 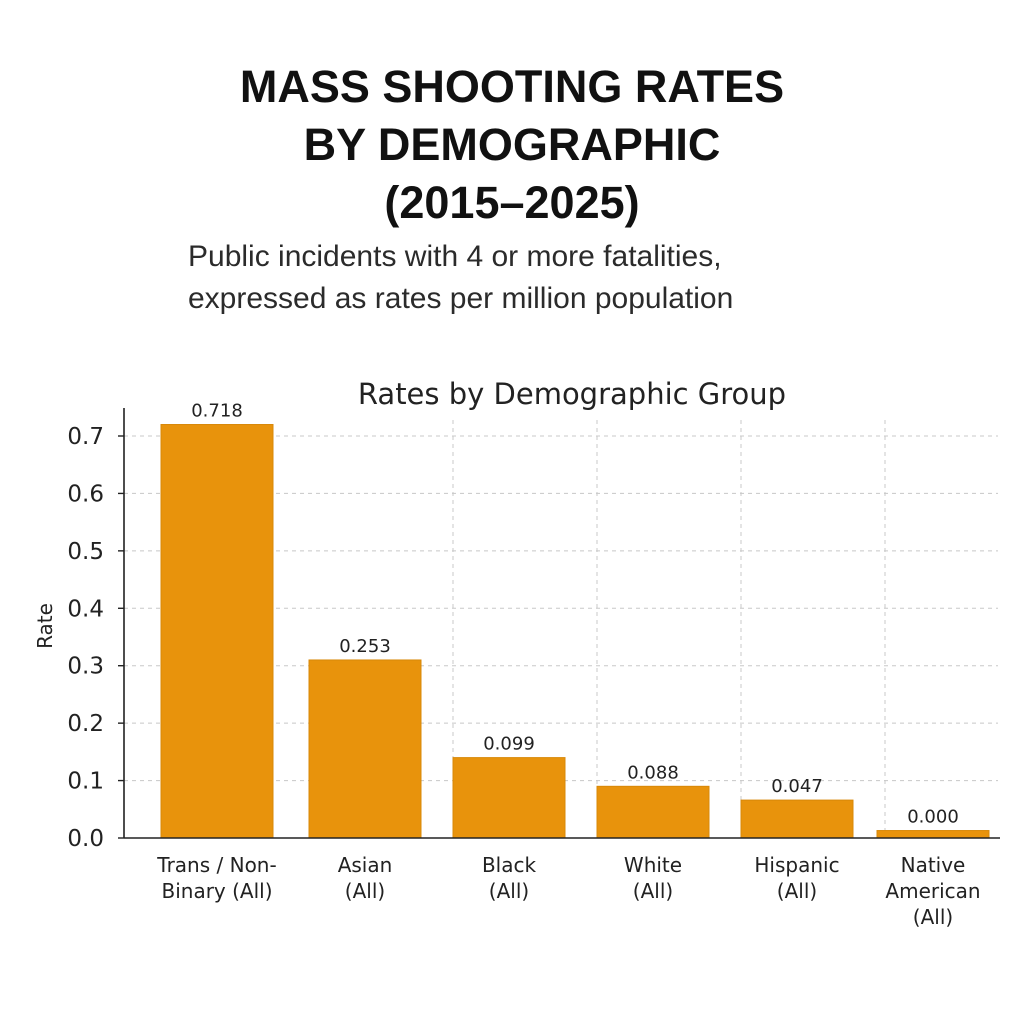 I want to click on y-tick-label: 0.0, so click(x=85, y=839).